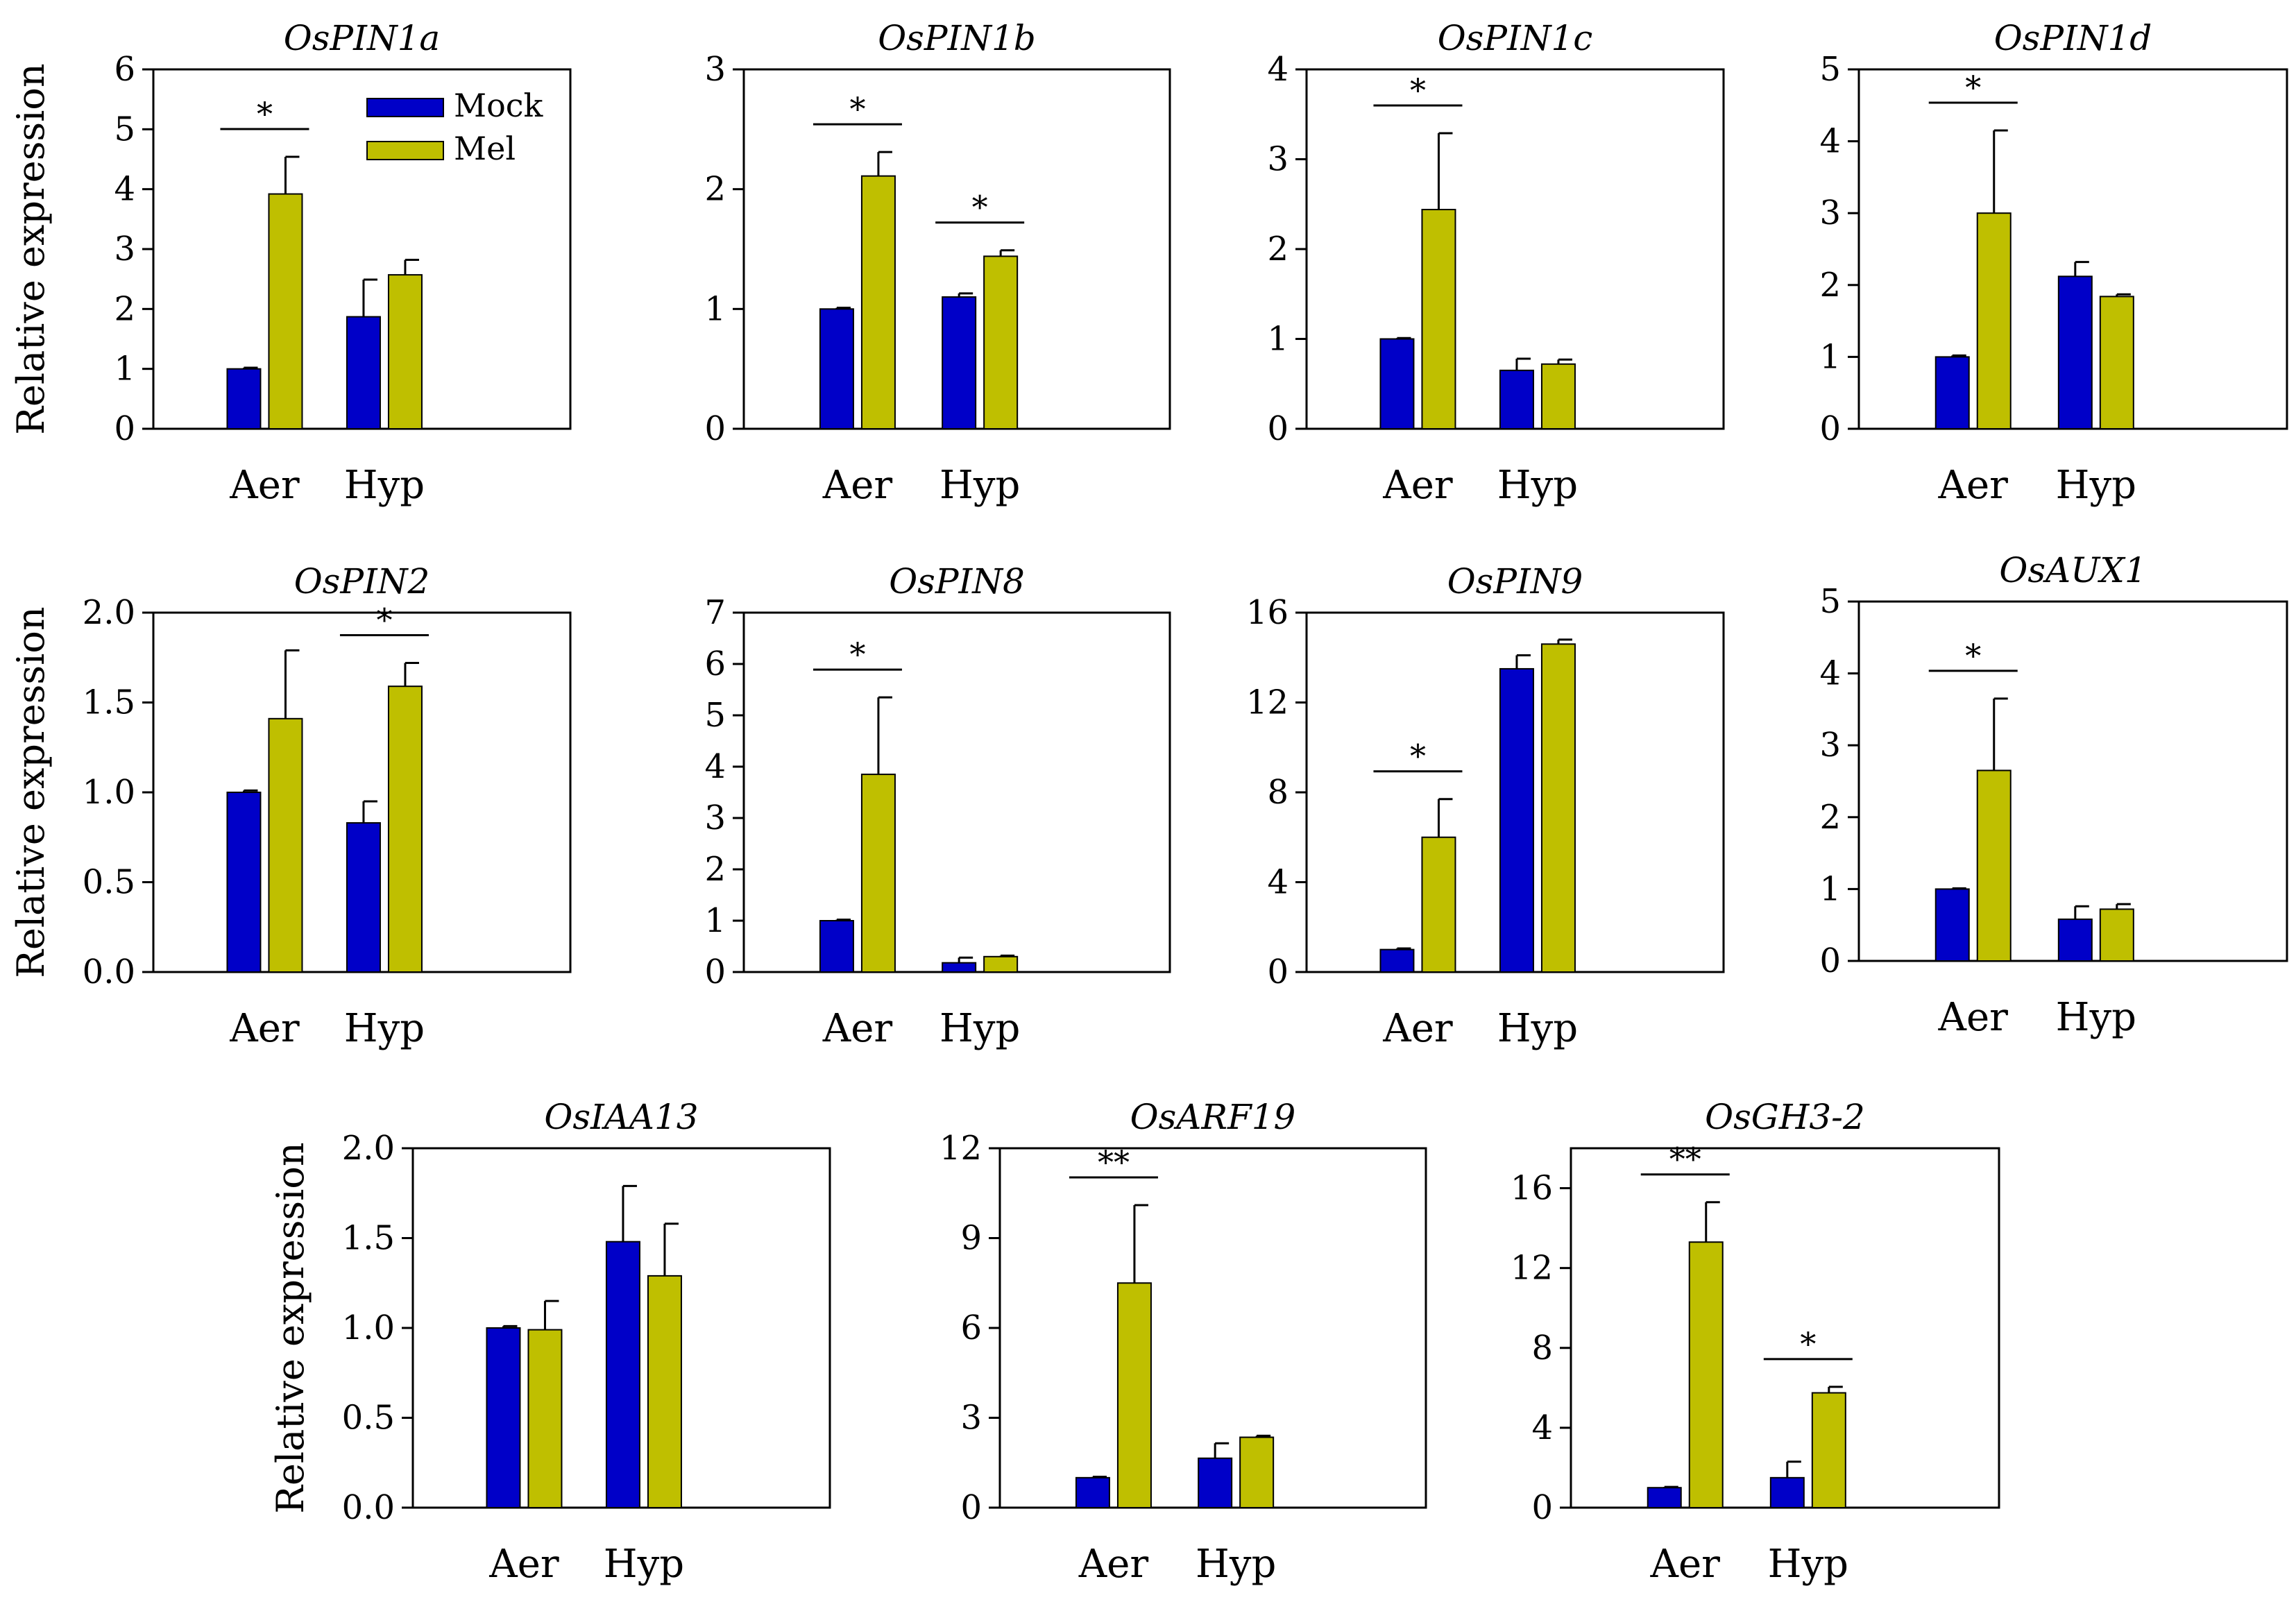 The width and height of the screenshot is (2296, 1602). Describe the element at coordinates (621, 1117) in the screenshot. I see `chart-title: OsIAA13` at that location.